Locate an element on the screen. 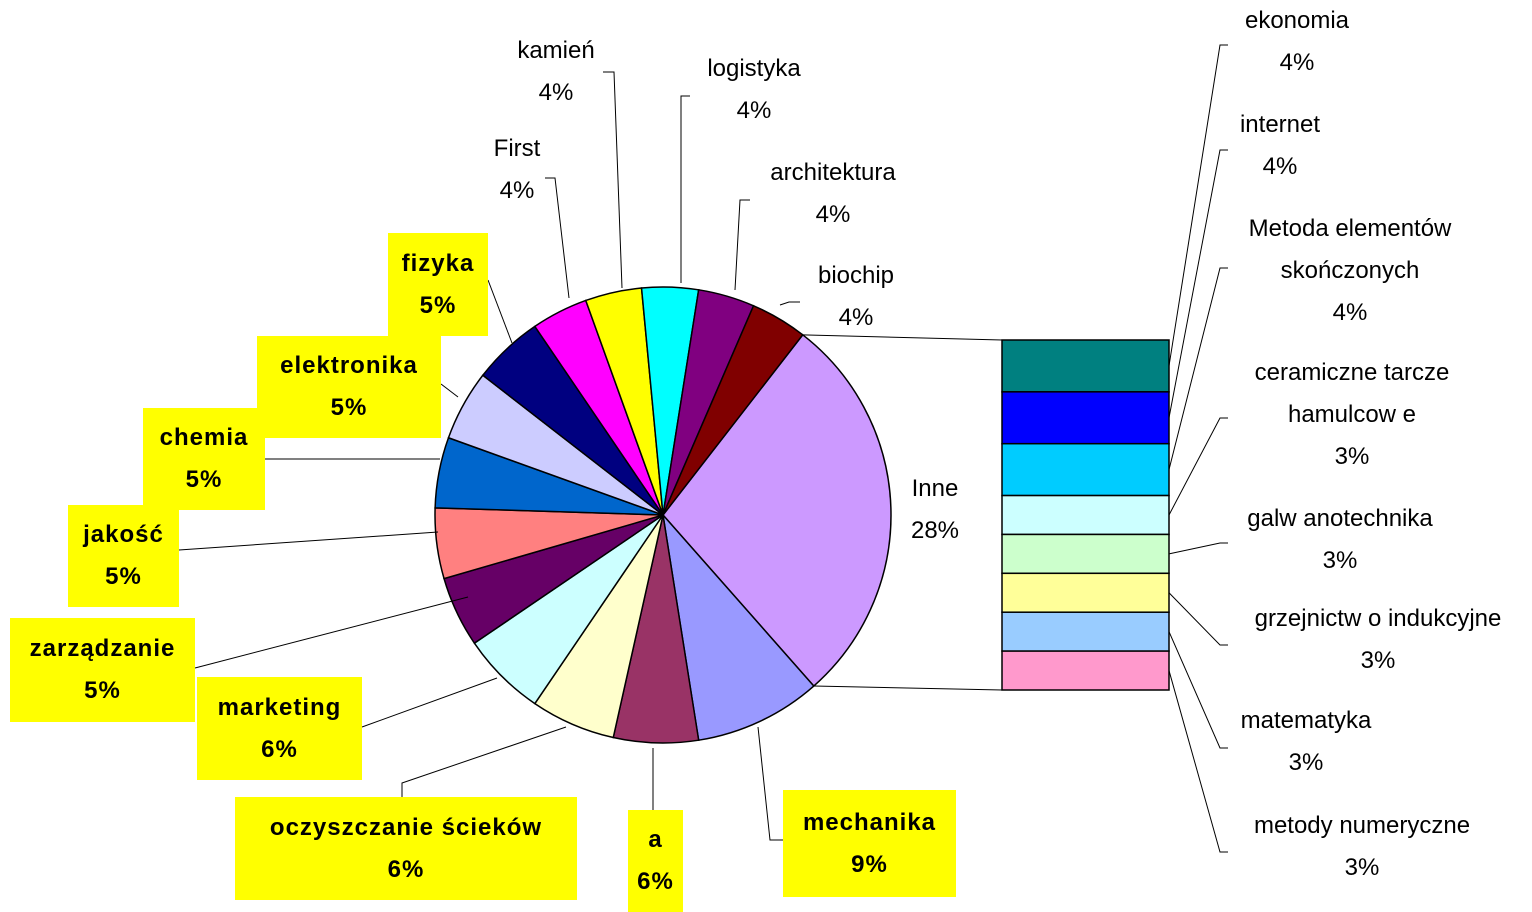 This screenshot has width=1532, height=912. pie-label: a 6% is located at coordinates (655, 861).